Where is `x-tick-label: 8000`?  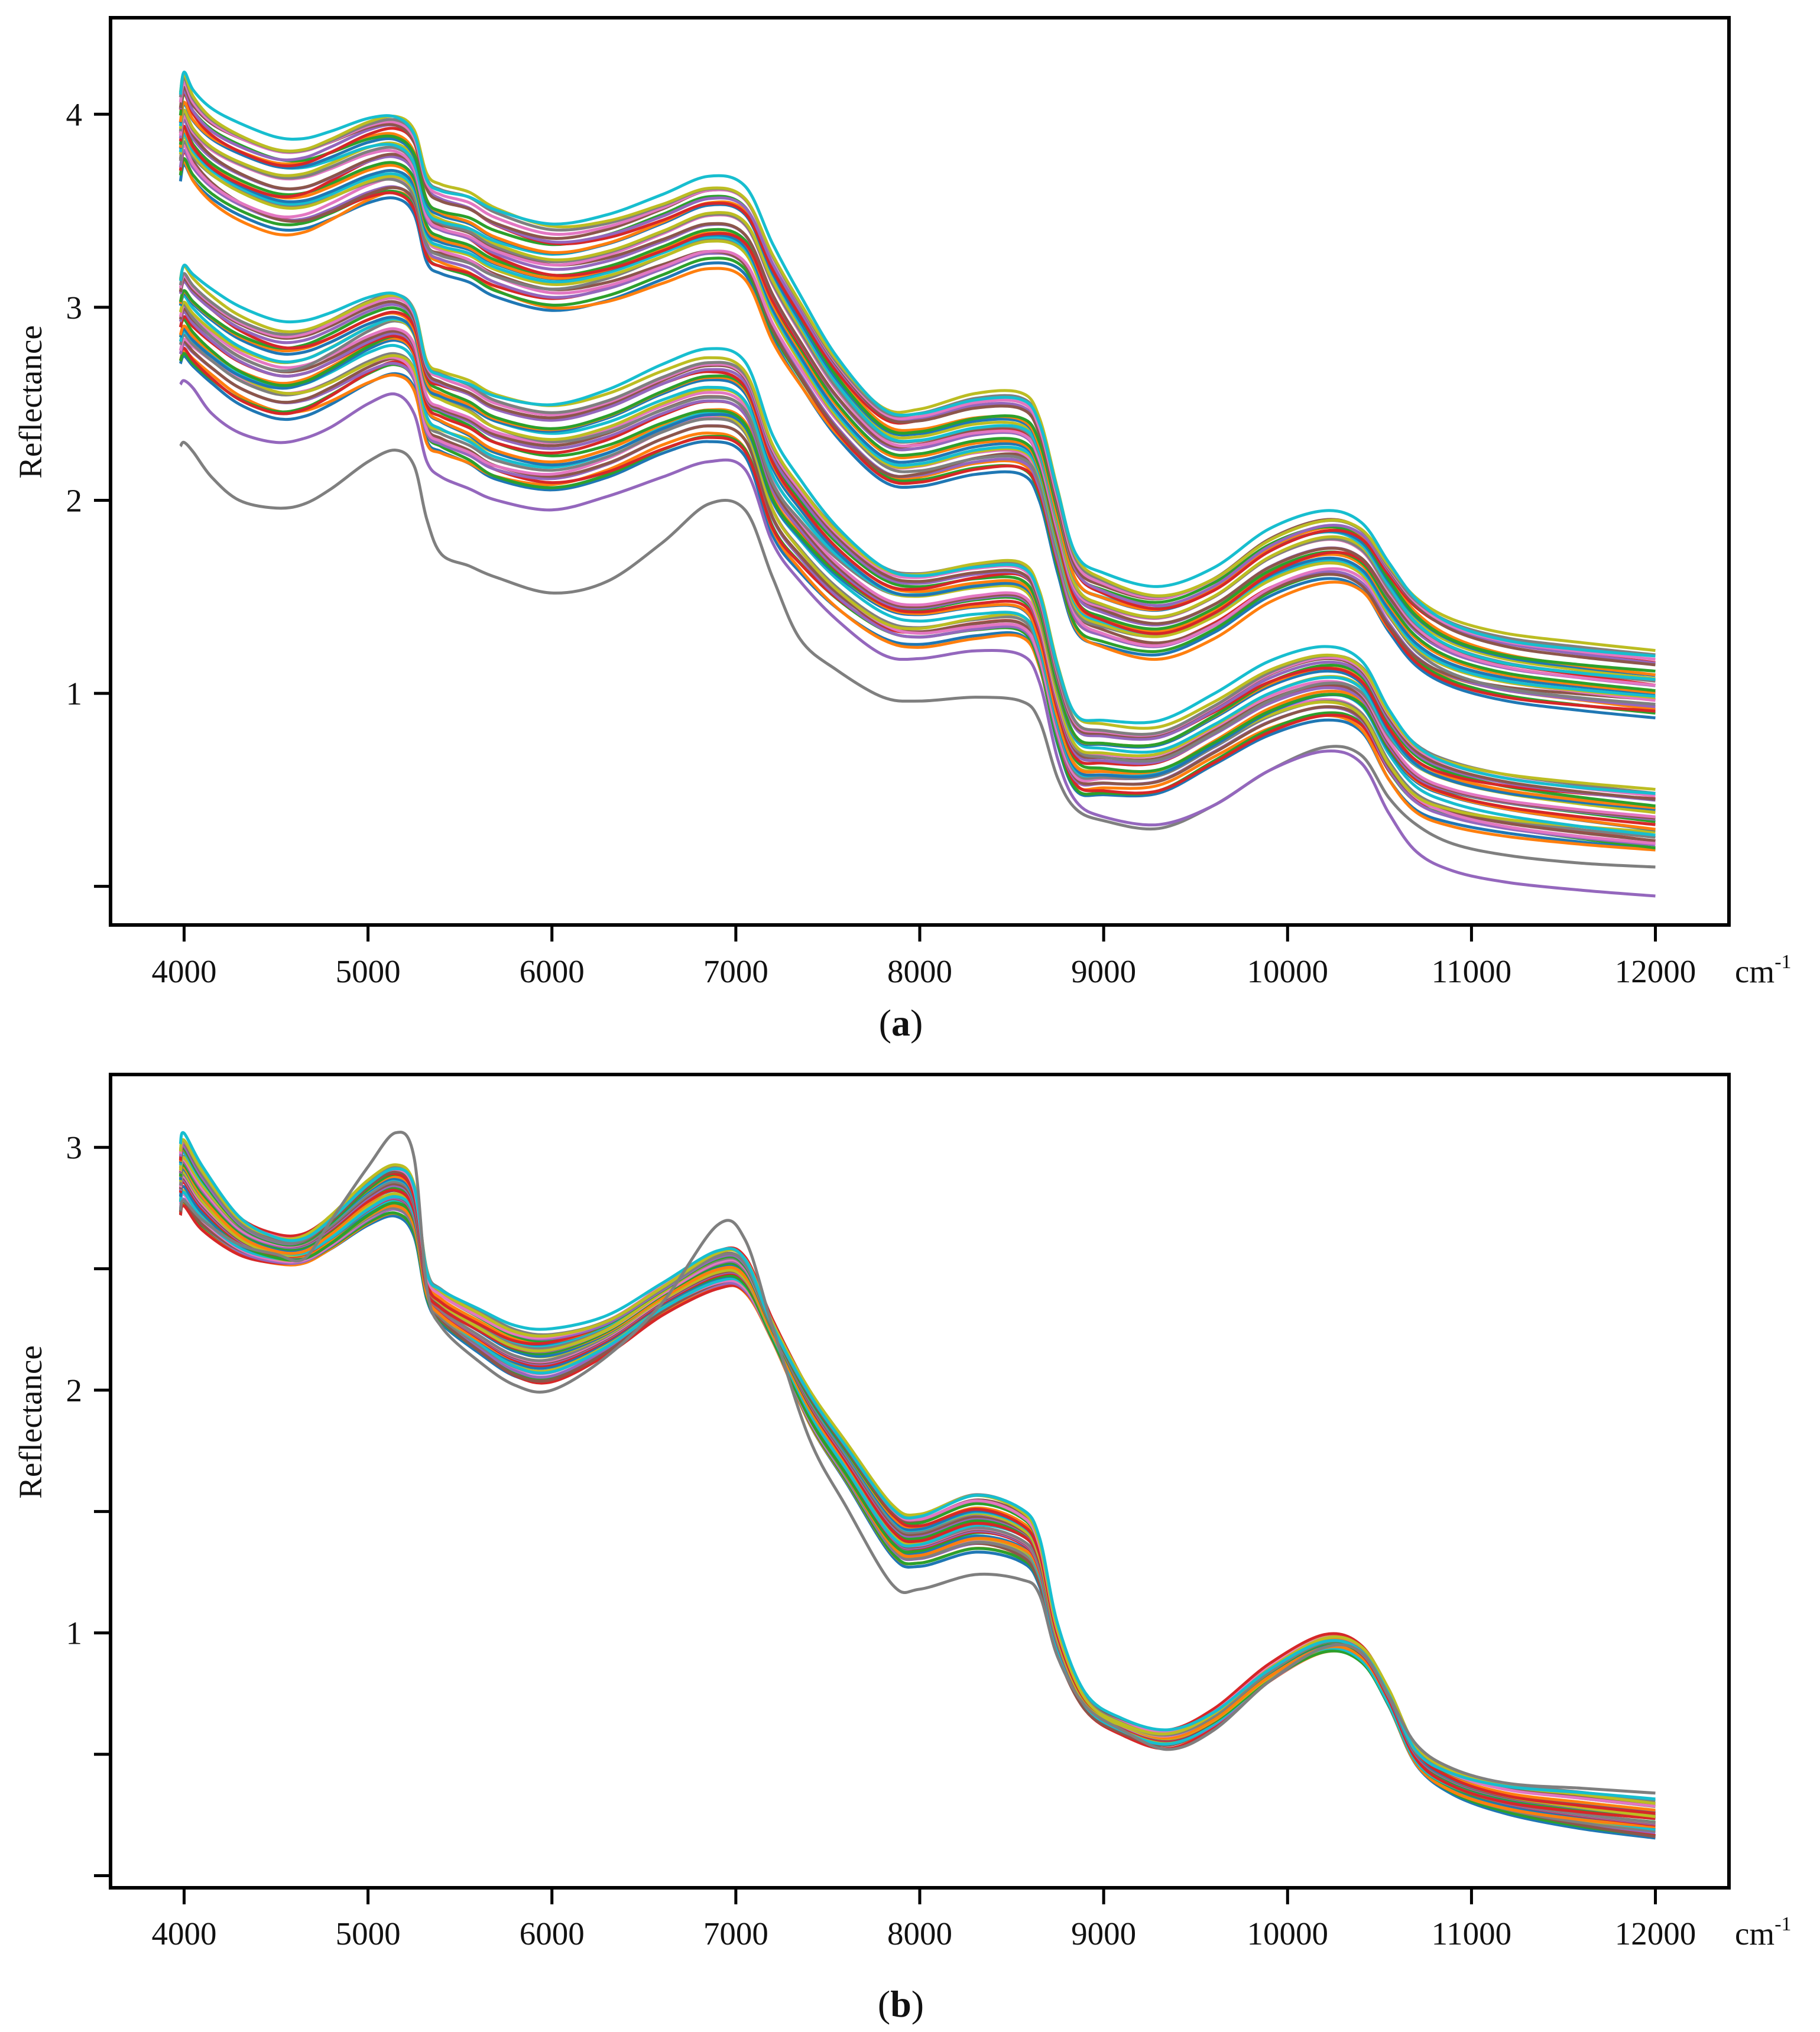 x-tick-label: 8000 is located at coordinates (920, 1934).